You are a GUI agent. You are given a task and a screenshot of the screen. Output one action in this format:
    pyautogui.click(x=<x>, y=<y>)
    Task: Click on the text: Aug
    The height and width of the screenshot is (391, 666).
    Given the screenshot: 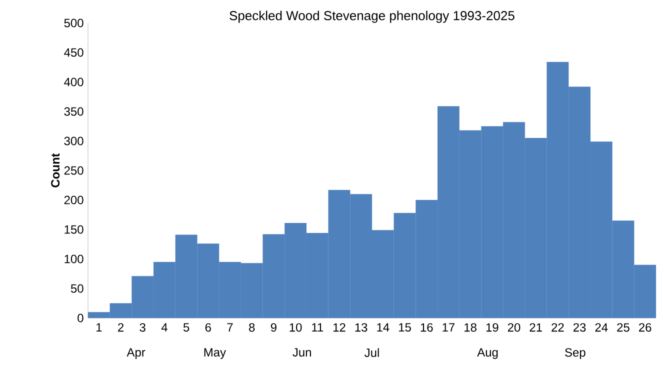 What is the action you would take?
    pyautogui.click(x=487, y=353)
    